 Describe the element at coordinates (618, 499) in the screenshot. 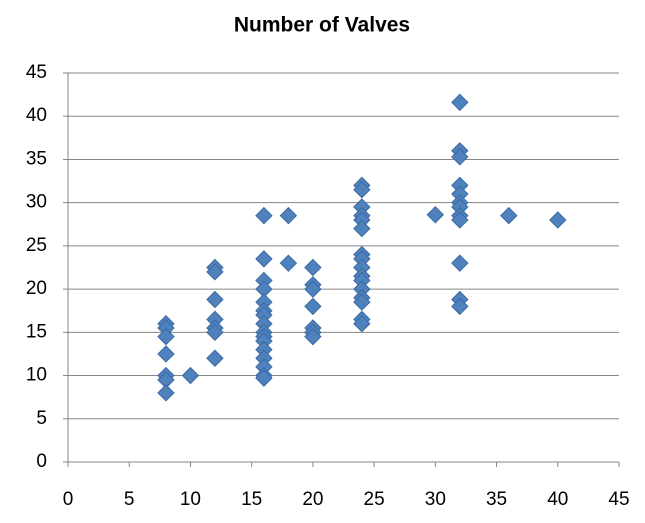

I see `x-tick-label: 45` at that location.